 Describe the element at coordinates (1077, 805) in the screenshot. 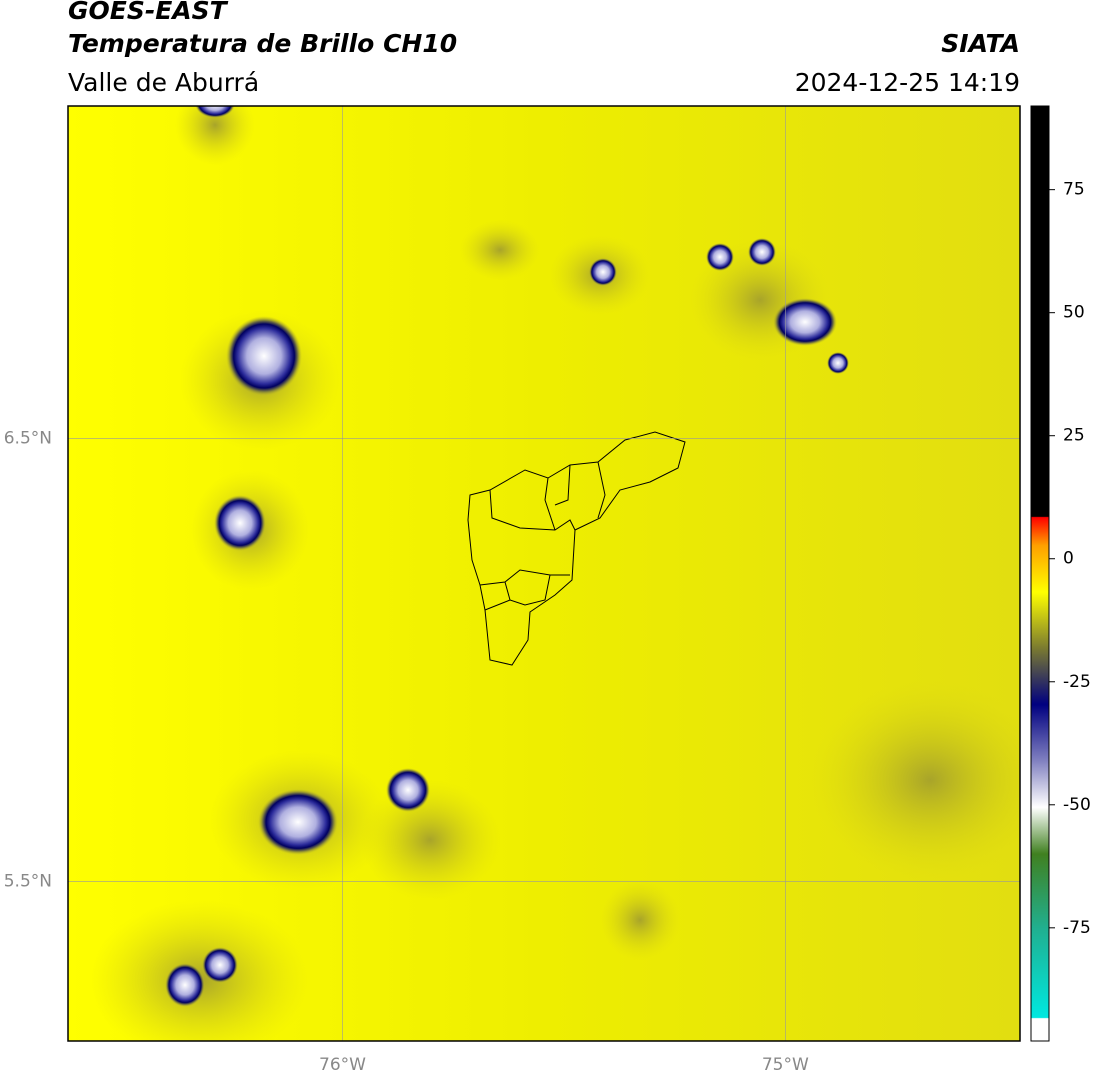

I see `colorbar-label: -50` at that location.